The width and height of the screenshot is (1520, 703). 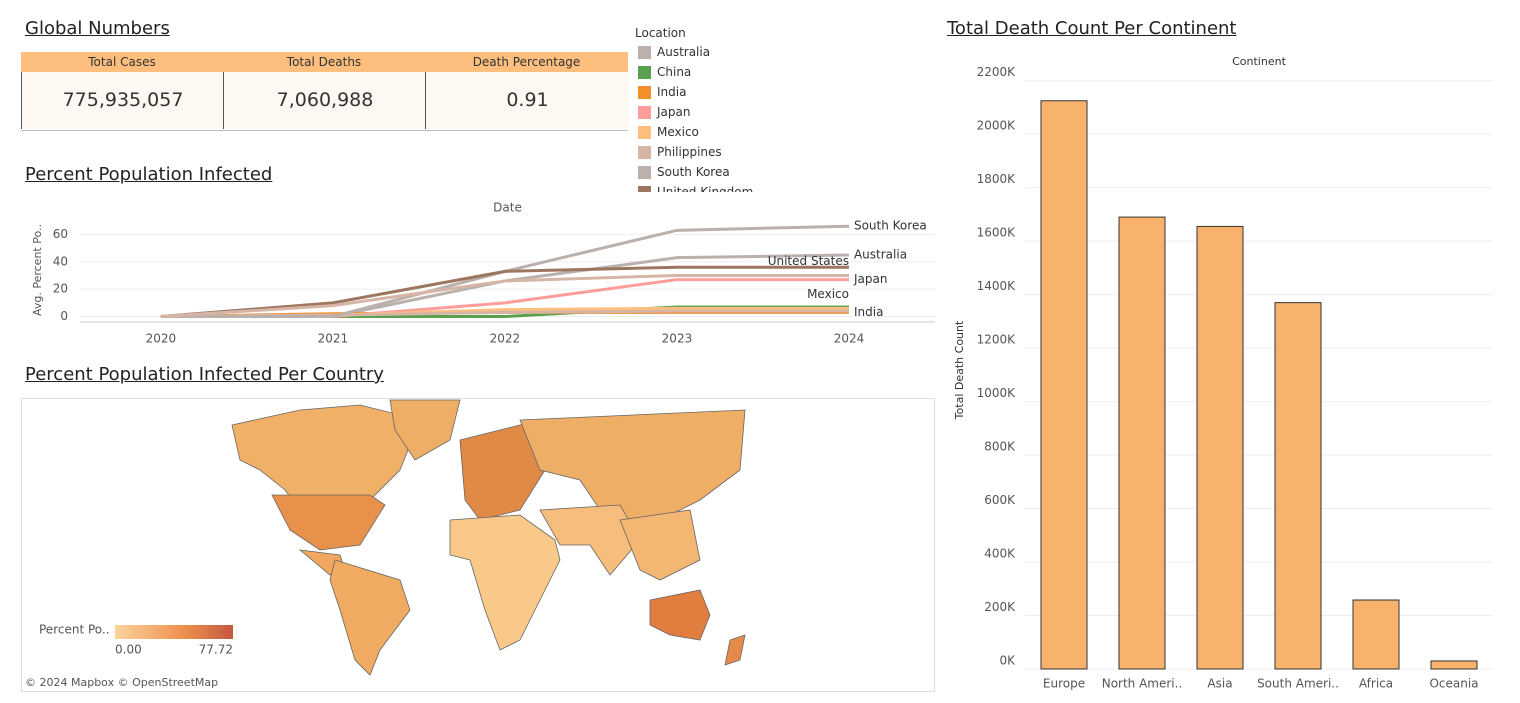 I want to click on legend-label: China, so click(x=674, y=72).